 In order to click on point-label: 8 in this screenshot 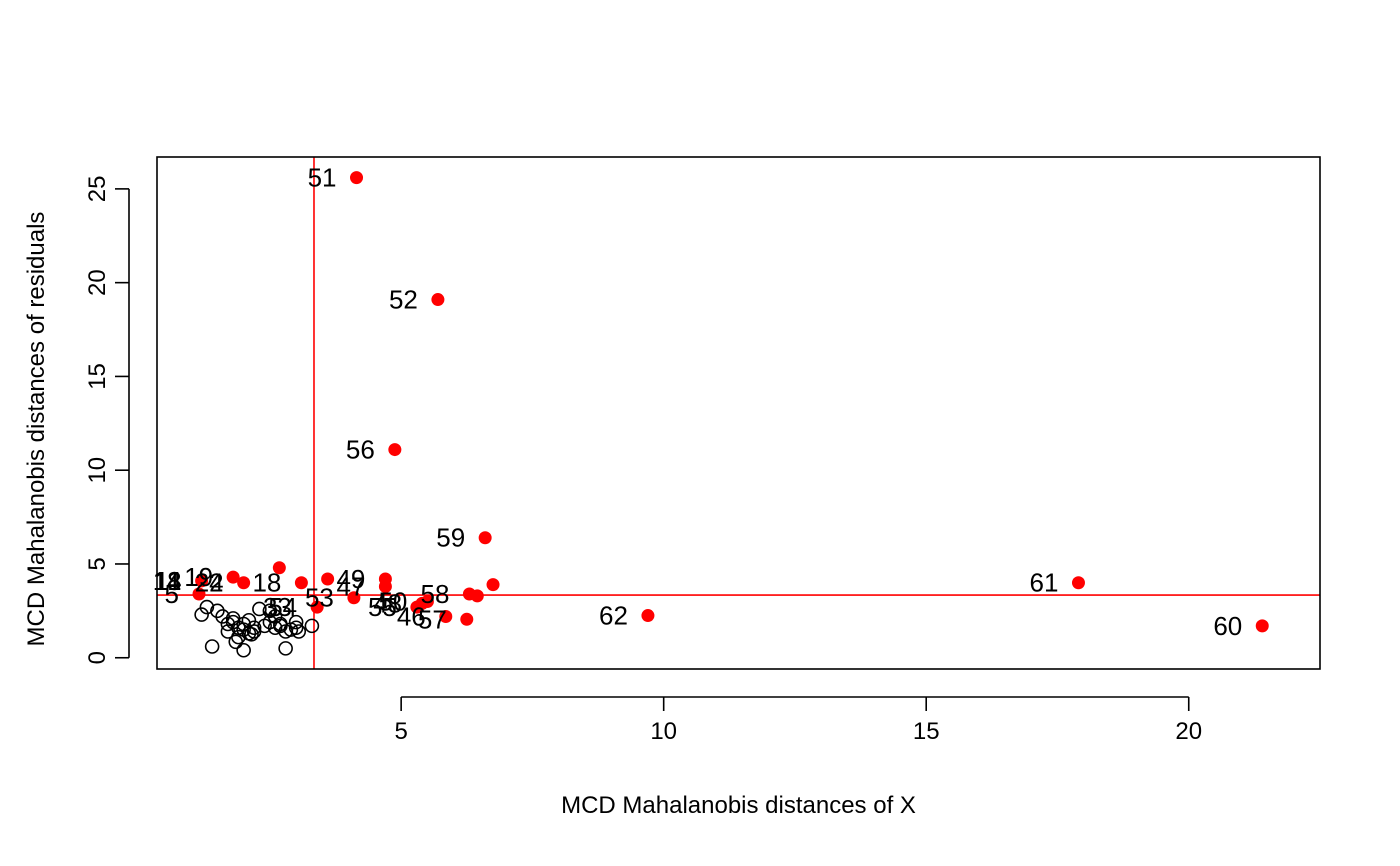, I will do `click(174, 581)`.